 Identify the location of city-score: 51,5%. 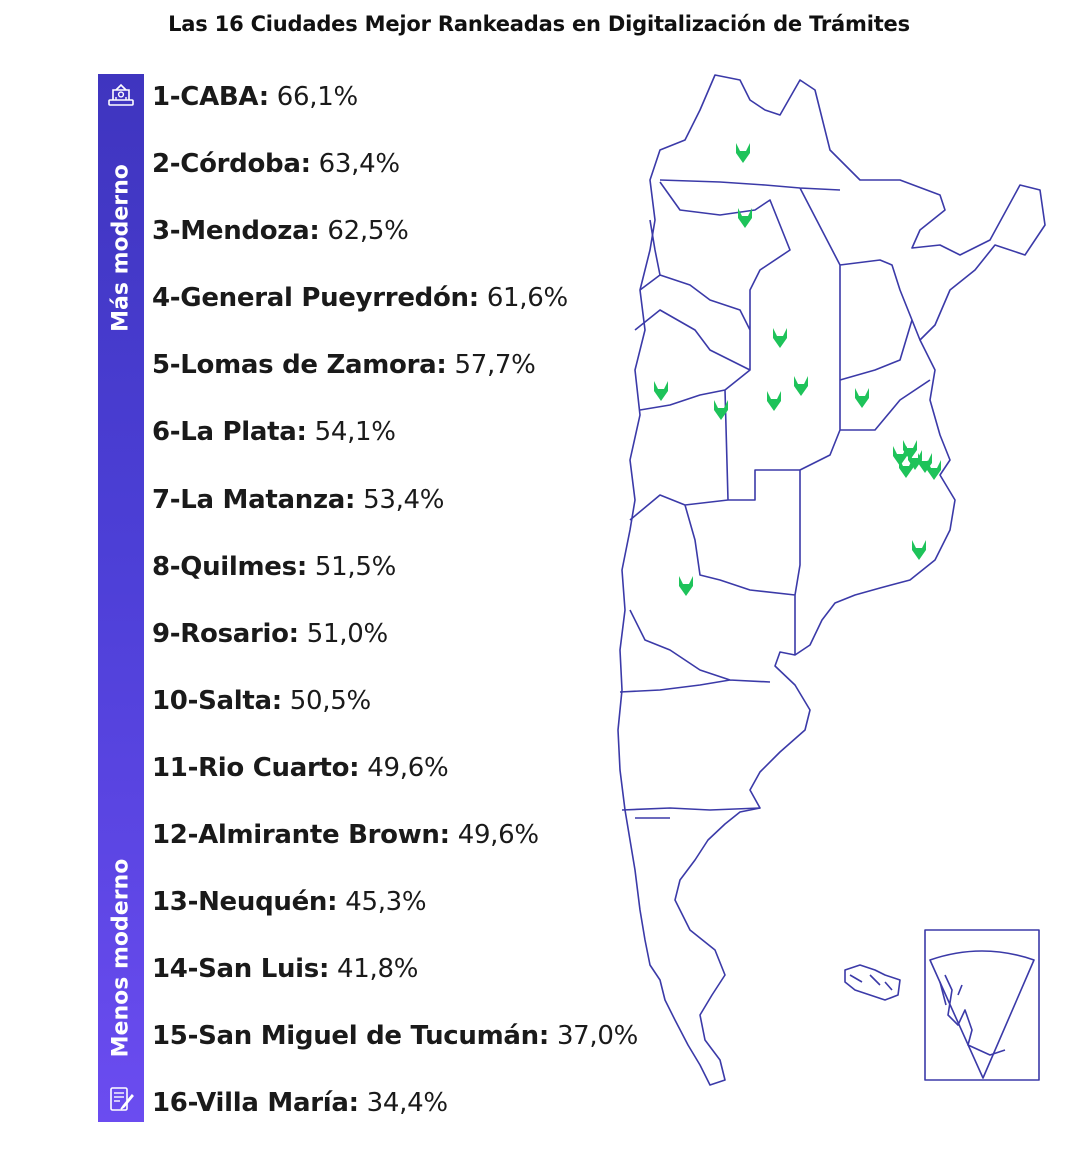
(355, 566).